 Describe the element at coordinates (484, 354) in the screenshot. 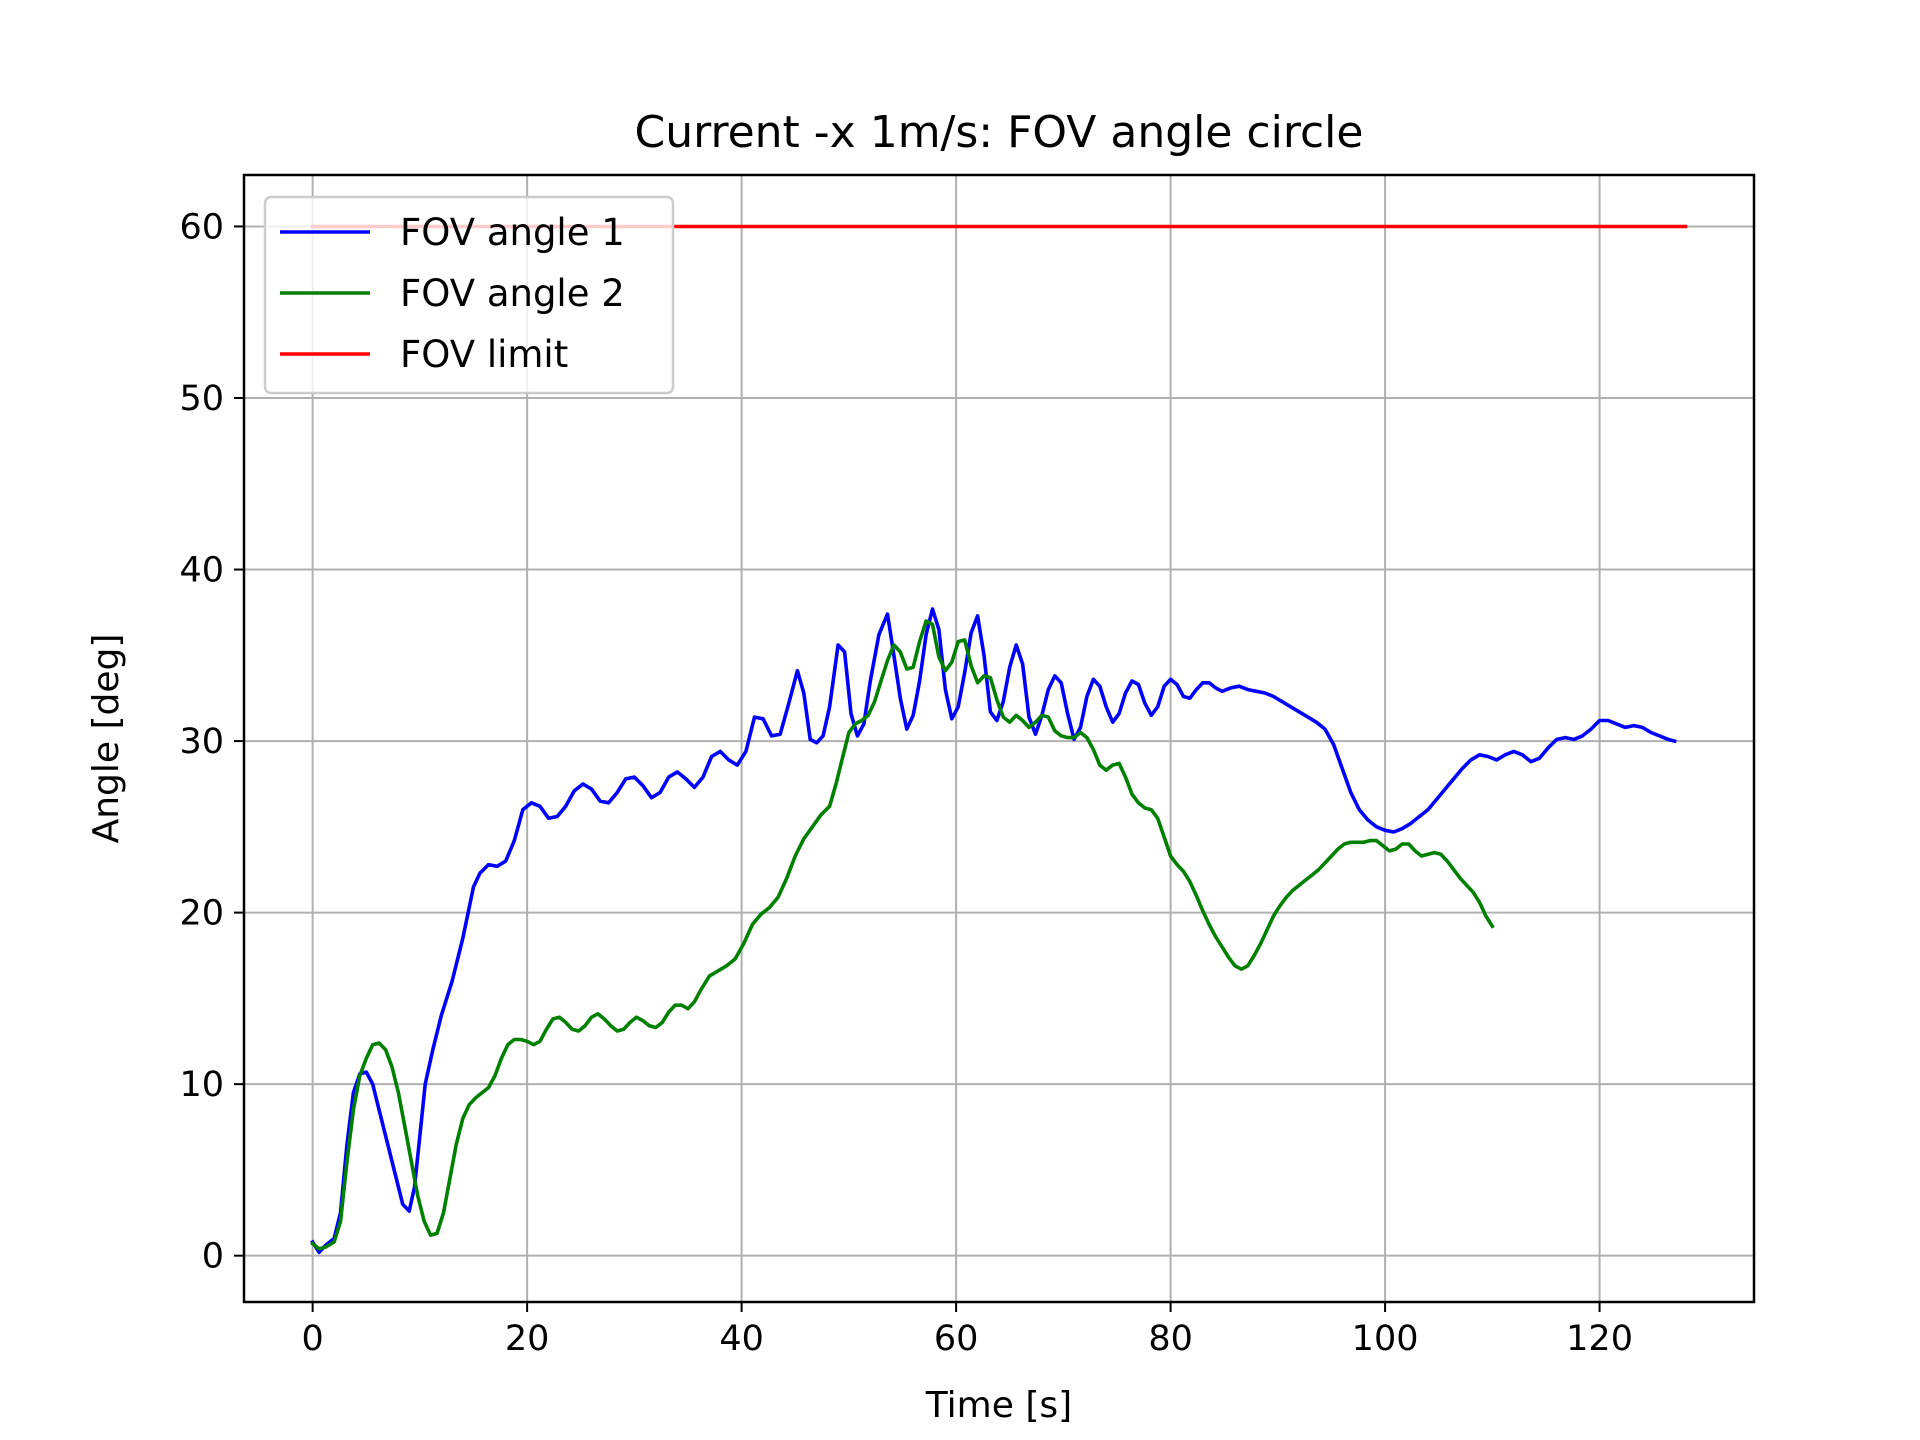

I see `legend-label-fov-limit: FOV limit` at that location.